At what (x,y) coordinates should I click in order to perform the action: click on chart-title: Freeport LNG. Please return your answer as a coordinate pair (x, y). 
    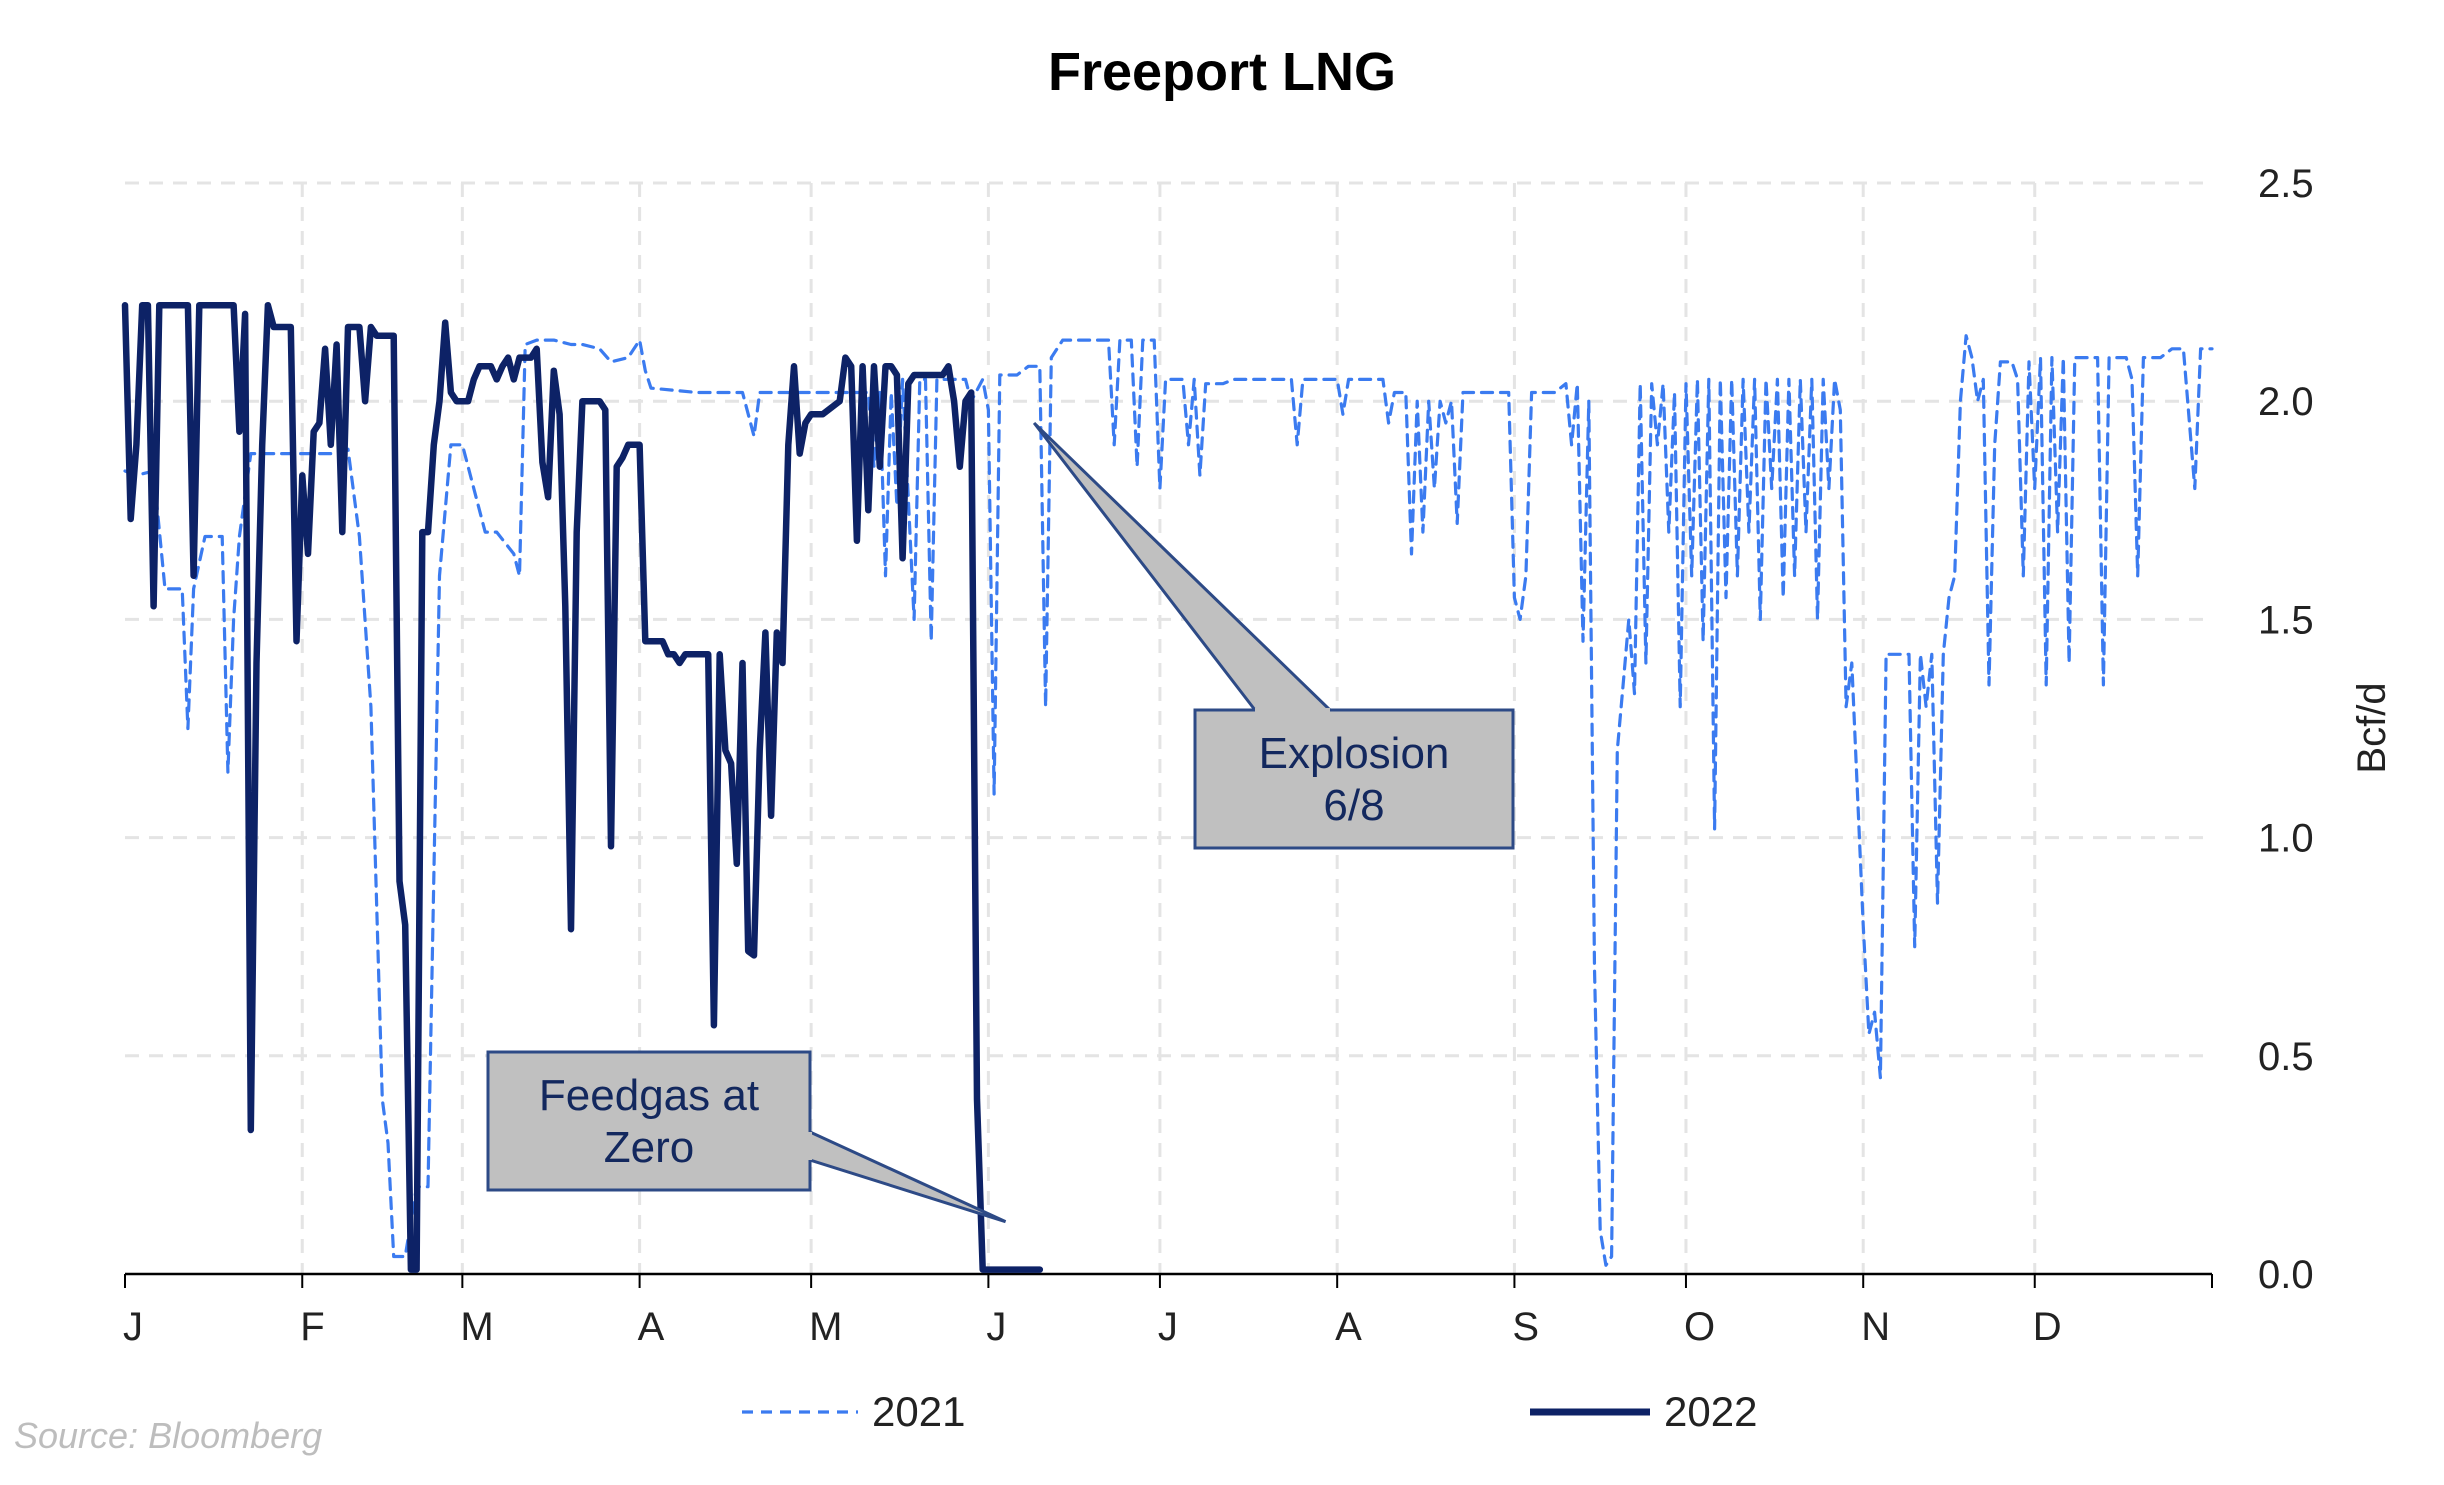
    Looking at the image, I should click on (1222, 72).